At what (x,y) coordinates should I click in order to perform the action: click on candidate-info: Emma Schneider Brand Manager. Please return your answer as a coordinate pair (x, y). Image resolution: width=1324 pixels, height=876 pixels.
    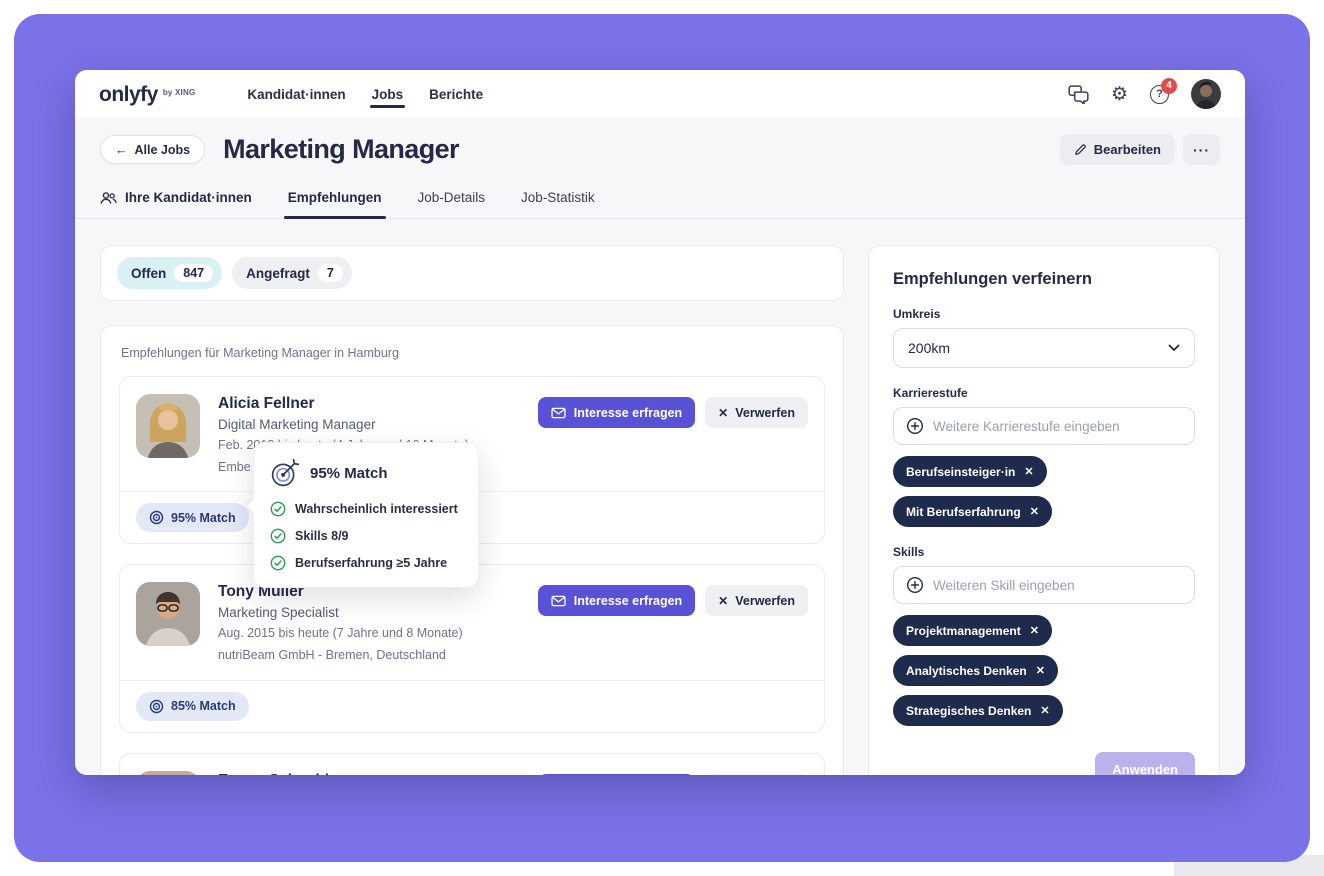
    Looking at the image, I should click on (369, 773).